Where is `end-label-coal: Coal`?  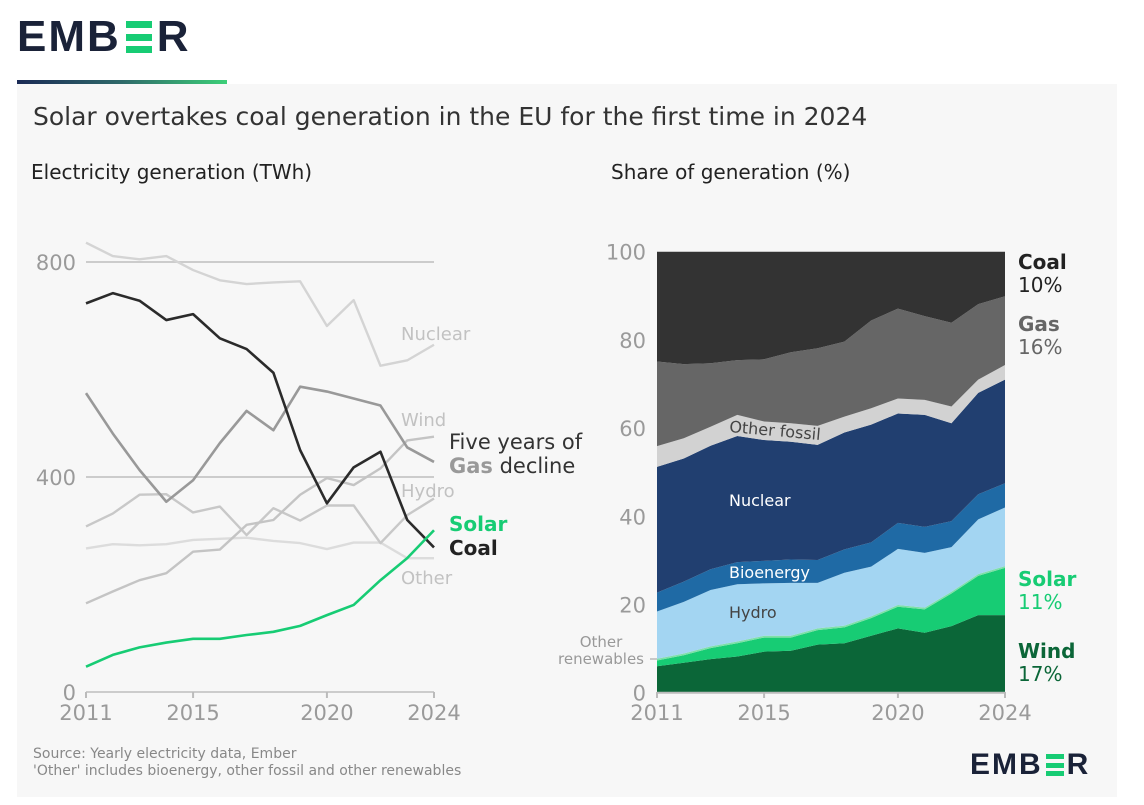 end-label-coal: Coal is located at coordinates (1042, 262).